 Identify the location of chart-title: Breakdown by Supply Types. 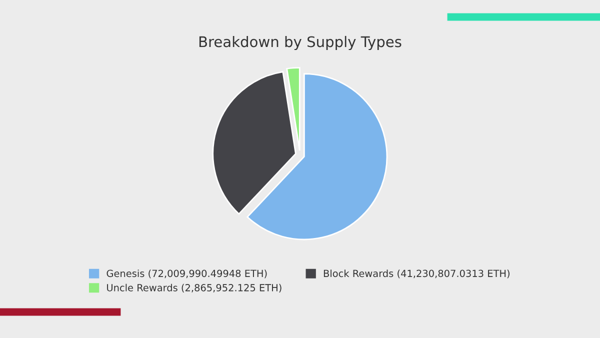
(300, 43).